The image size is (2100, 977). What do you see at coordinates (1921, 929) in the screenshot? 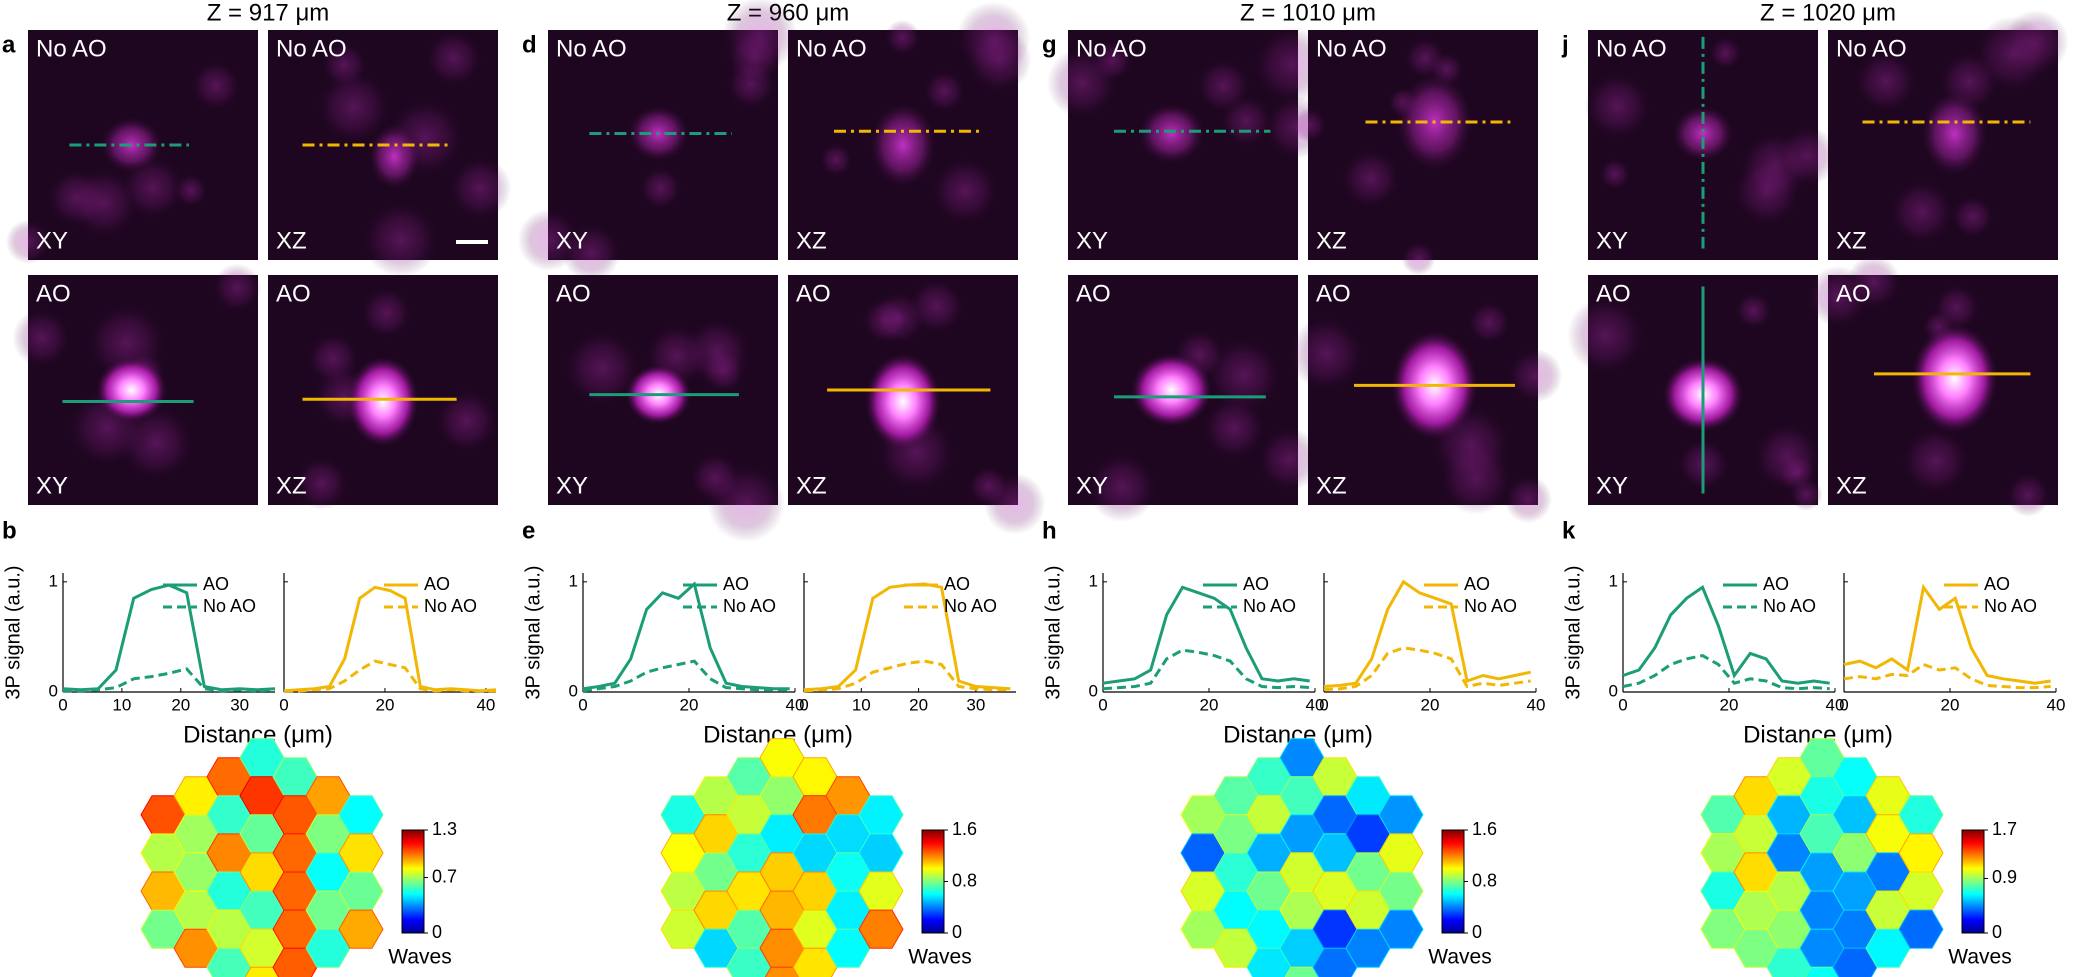
I see `wavefront-segment` at bounding box center [1921, 929].